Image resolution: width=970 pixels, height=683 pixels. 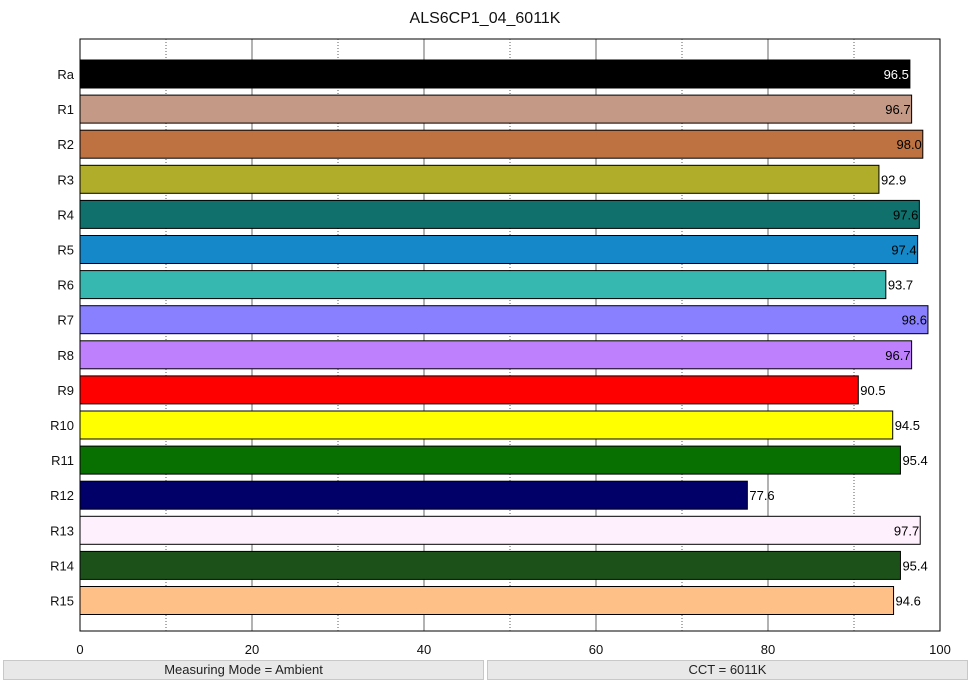 What do you see at coordinates (727, 670) in the screenshot?
I see `cct-field: CCT = 6011K` at bounding box center [727, 670].